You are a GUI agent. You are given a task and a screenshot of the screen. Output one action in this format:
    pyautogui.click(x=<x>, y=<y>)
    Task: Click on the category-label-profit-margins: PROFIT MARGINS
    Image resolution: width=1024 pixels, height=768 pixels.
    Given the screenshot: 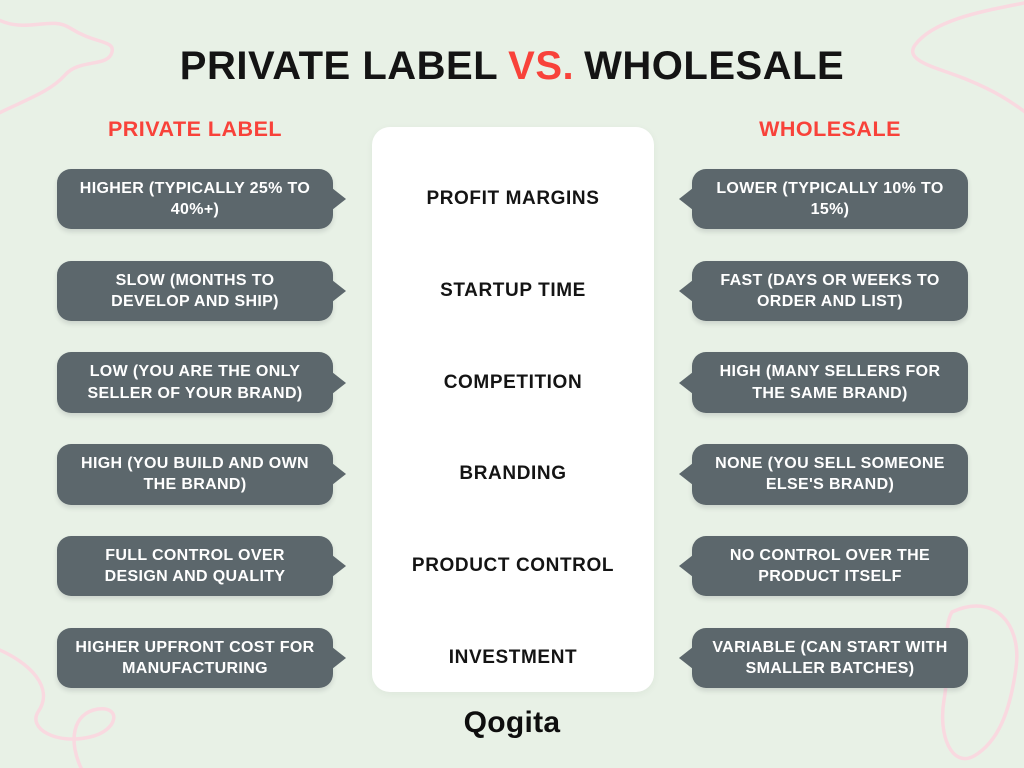 What is the action you would take?
    pyautogui.click(x=513, y=198)
    